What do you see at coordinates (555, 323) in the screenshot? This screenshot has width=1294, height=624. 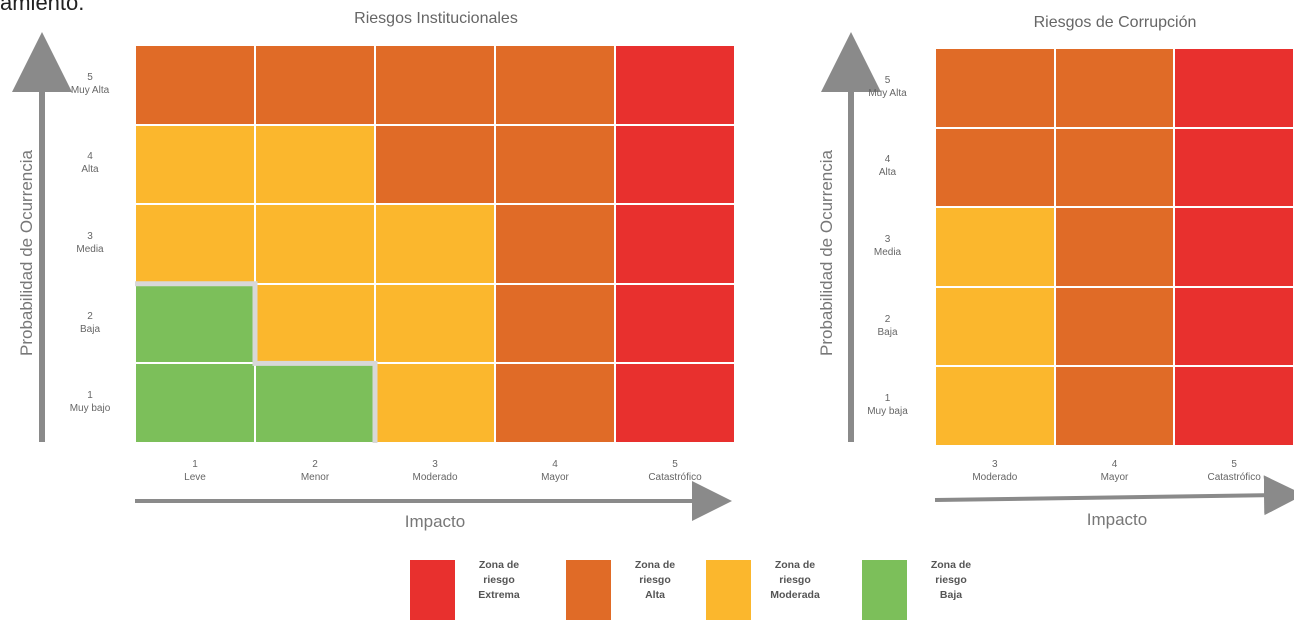 I see `risk-cell-r4-c4` at bounding box center [555, 323].